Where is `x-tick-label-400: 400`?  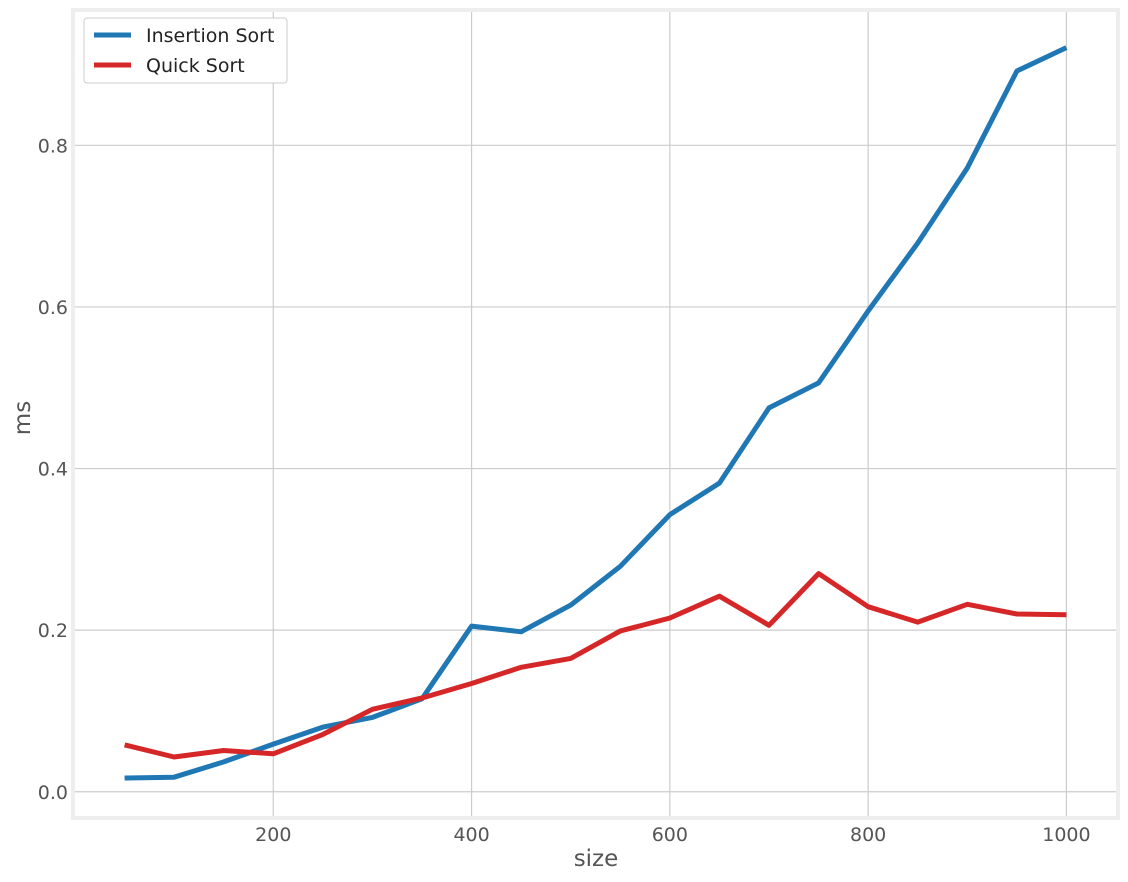 x-tick-label-400: 400 is located at coordinates (471, 835).